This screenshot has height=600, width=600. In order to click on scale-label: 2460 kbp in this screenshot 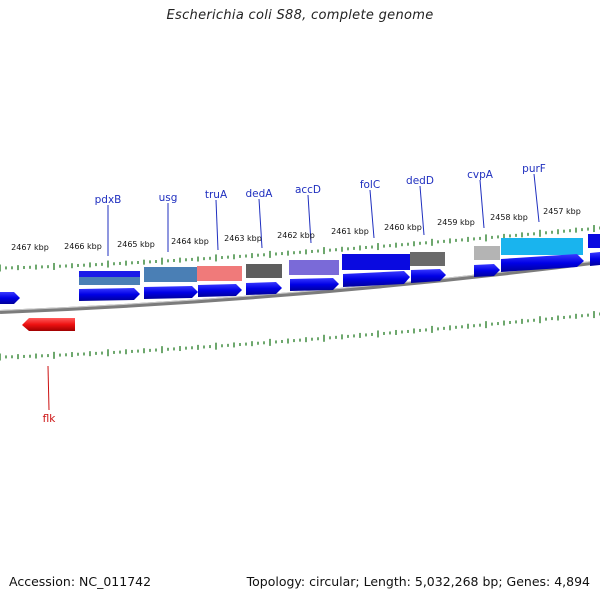, I will do `click(403, 227)`.